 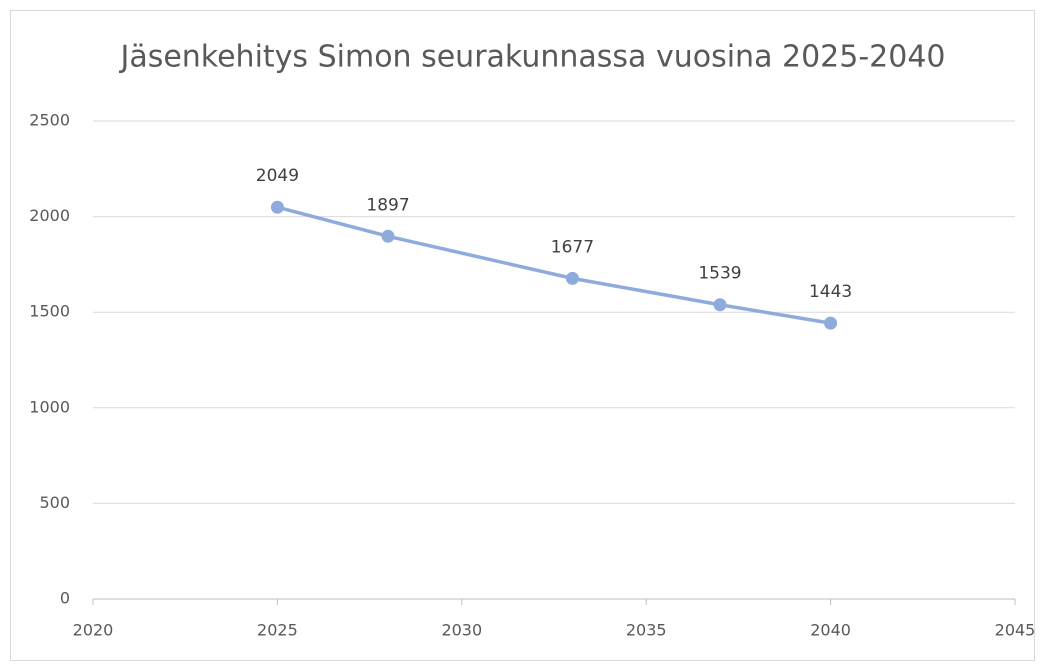 What do you see at coordinates (49, 311) in the screenshot?
I see `y-tick-label: 1500` at bounding box center [49, 311].